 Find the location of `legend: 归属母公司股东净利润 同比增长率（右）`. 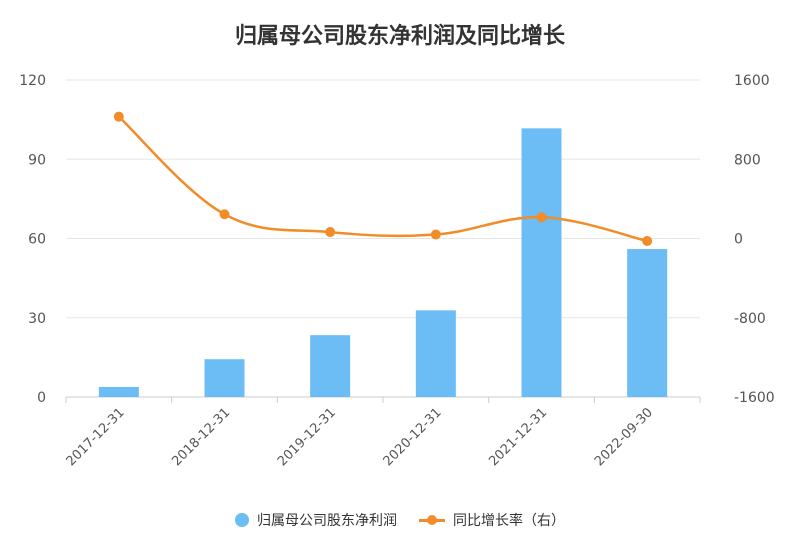

legend: 归属母公司股东净利润 同比增长率（右） is located at coordinates (400, 520).